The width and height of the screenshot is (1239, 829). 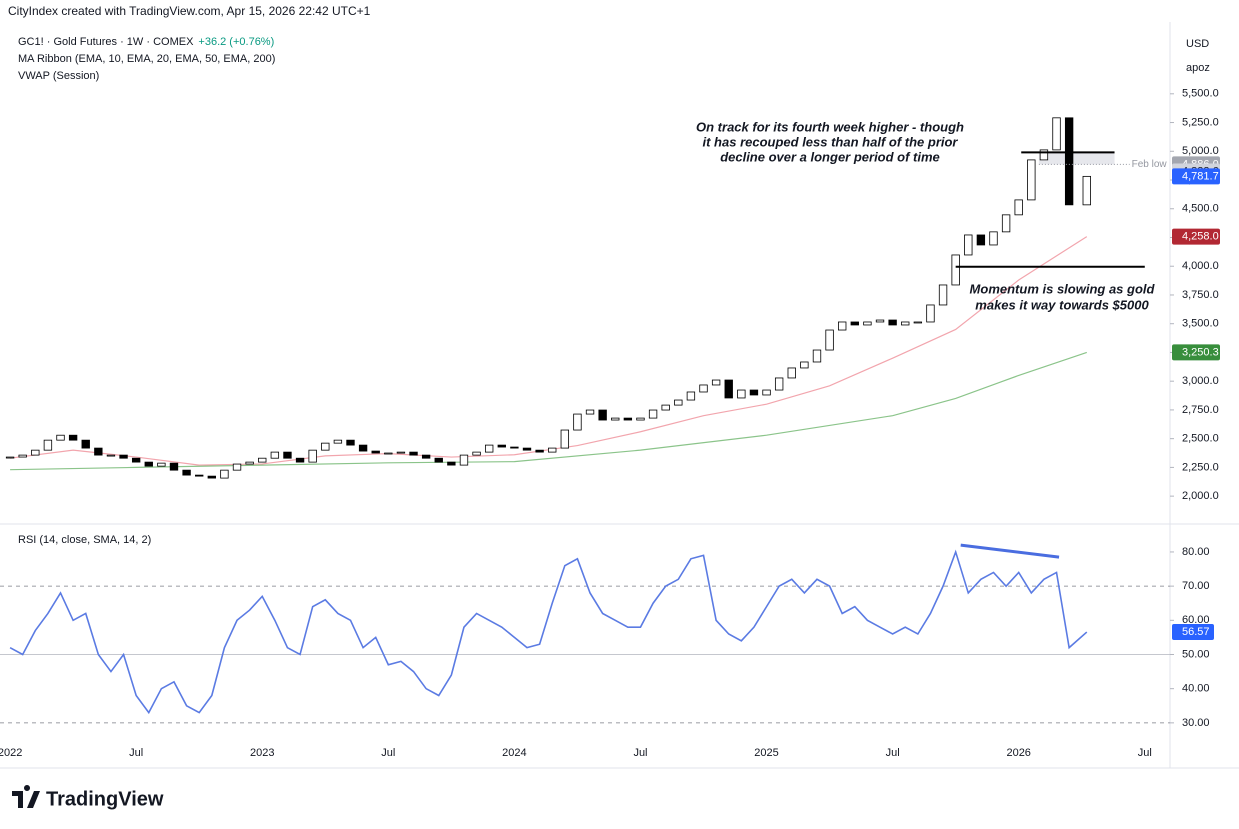 I want to click on divergence-line, so click(x=1010, y=551).